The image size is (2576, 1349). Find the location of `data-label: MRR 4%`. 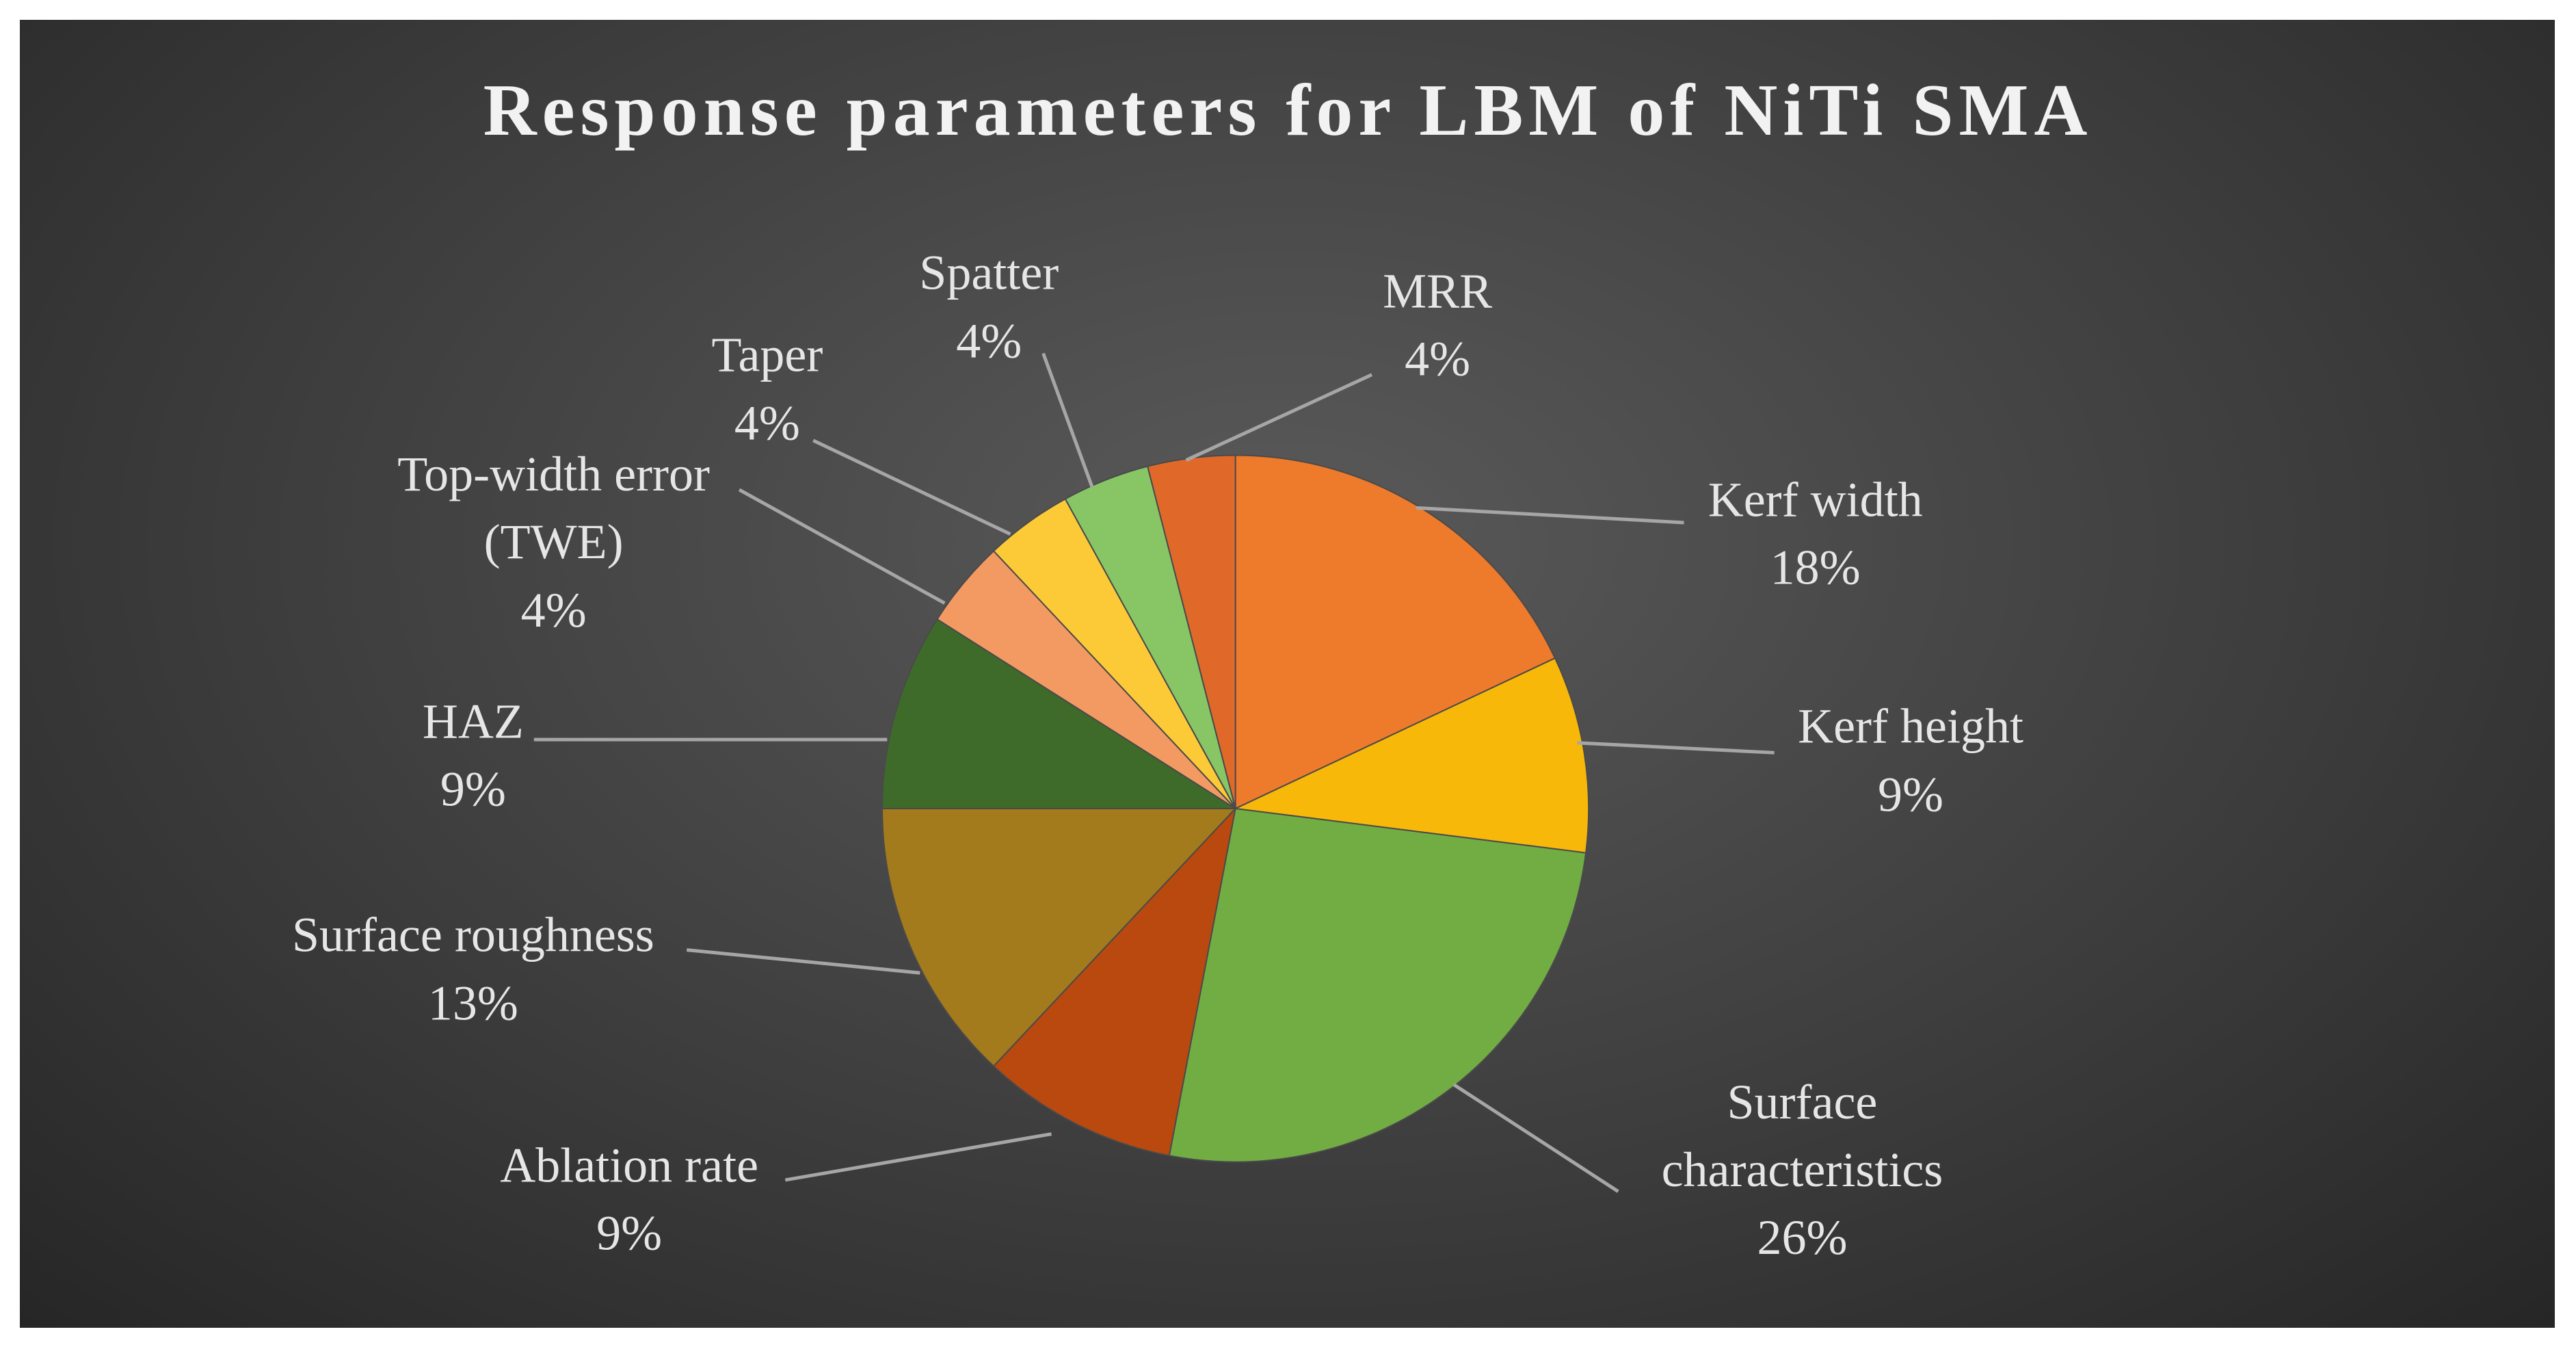

data-label: MRR 4% is located at coordinates (1437, 325).